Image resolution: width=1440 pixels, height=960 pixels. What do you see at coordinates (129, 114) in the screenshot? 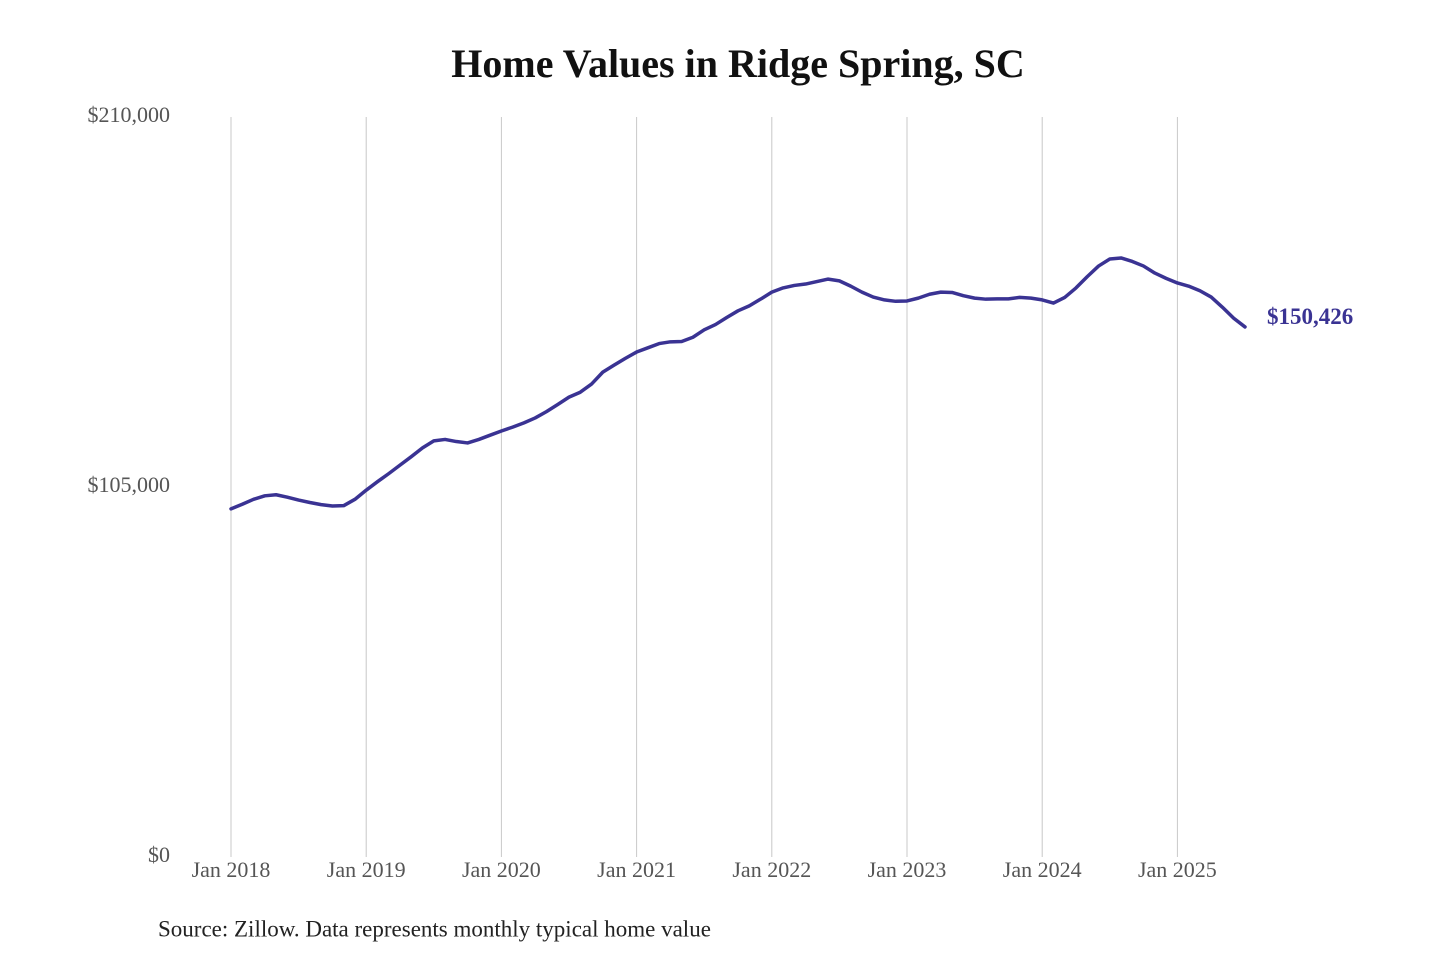
I see `y-tick-label: $210,000` at bounding box center [129, 114].